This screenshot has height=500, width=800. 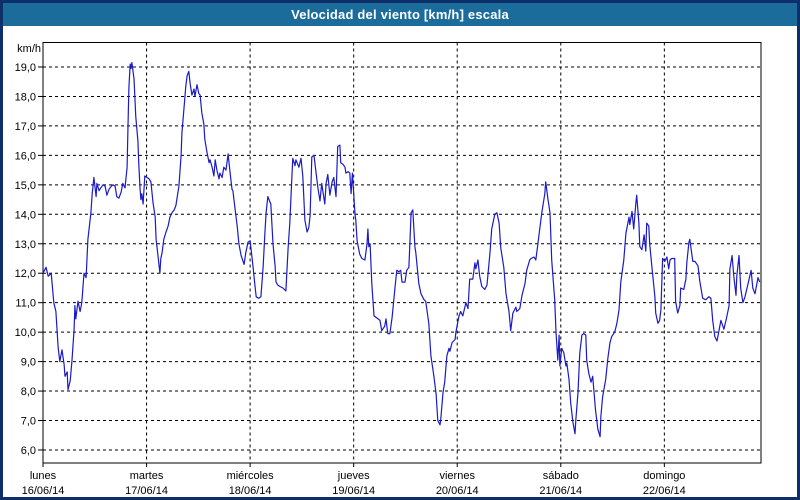 I want to click on chart-title: Velocidad del viento [km/h] escala, so click(x=400, y=14).